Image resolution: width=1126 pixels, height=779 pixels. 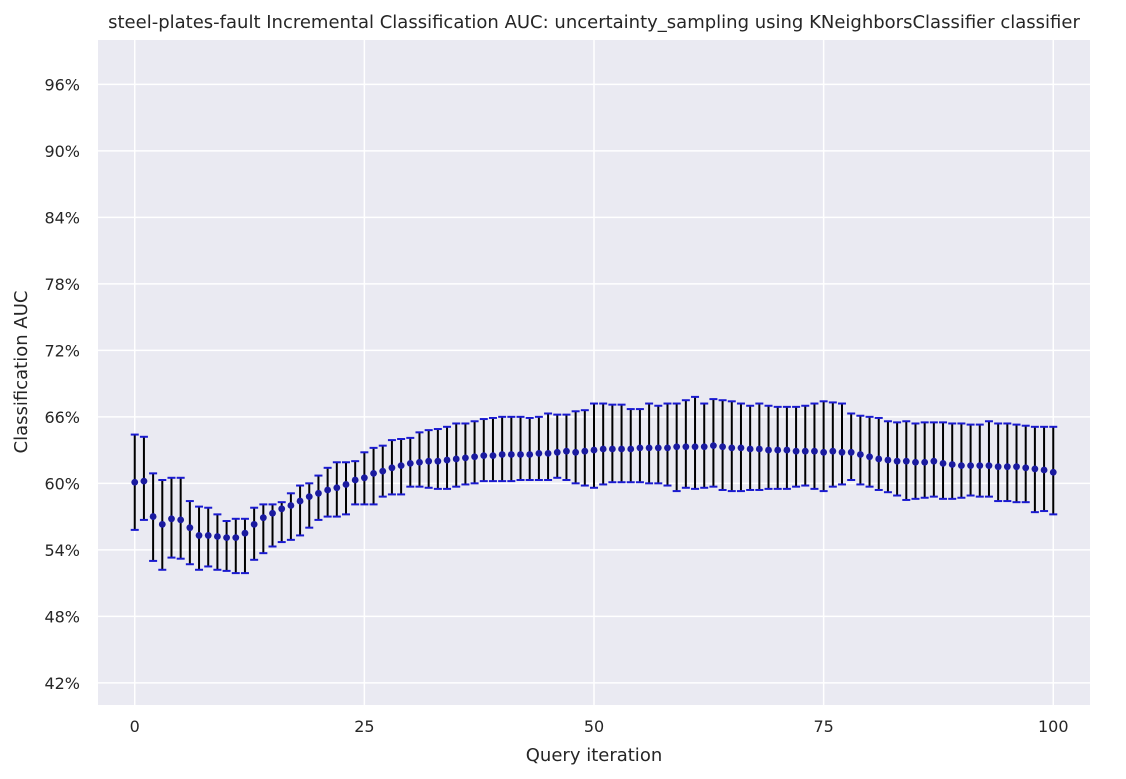 I want to click on data-points, so click(x=594, y=492).